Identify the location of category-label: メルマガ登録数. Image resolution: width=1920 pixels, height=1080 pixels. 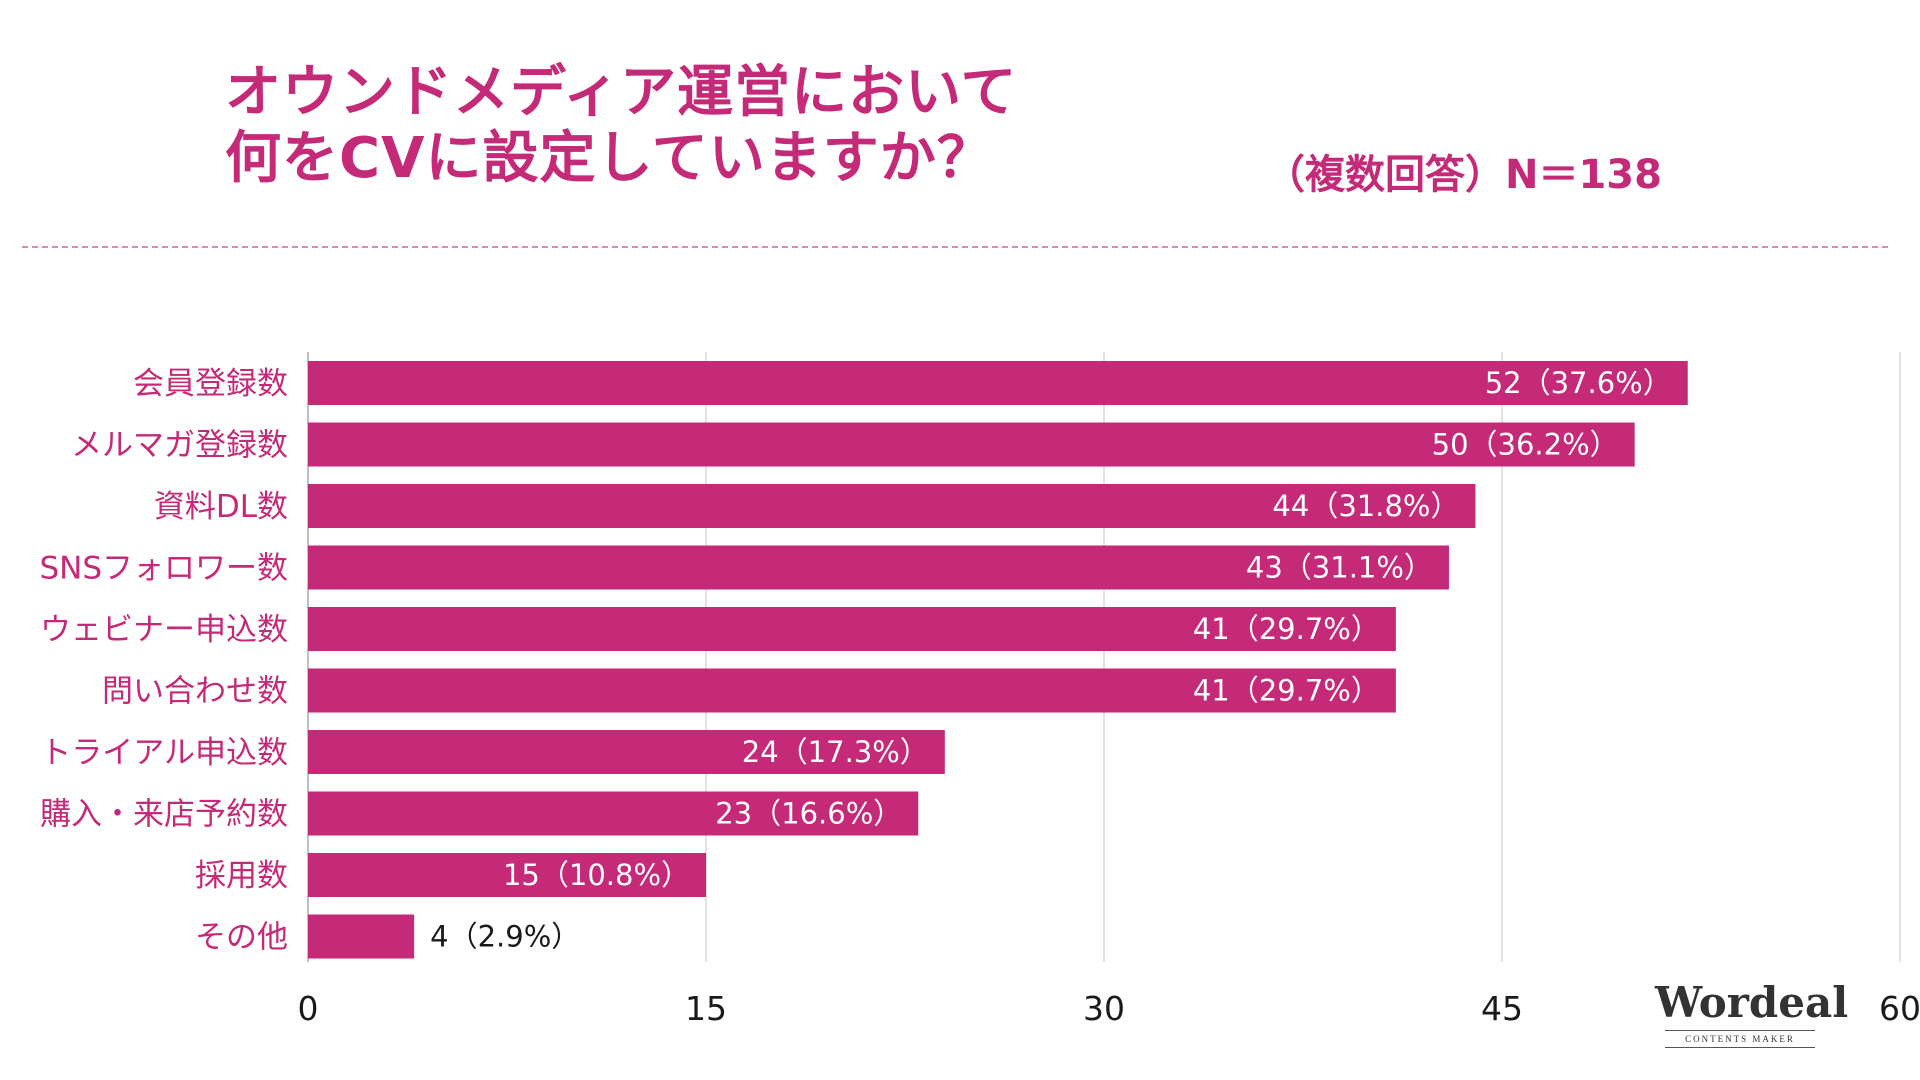
(179, 446).